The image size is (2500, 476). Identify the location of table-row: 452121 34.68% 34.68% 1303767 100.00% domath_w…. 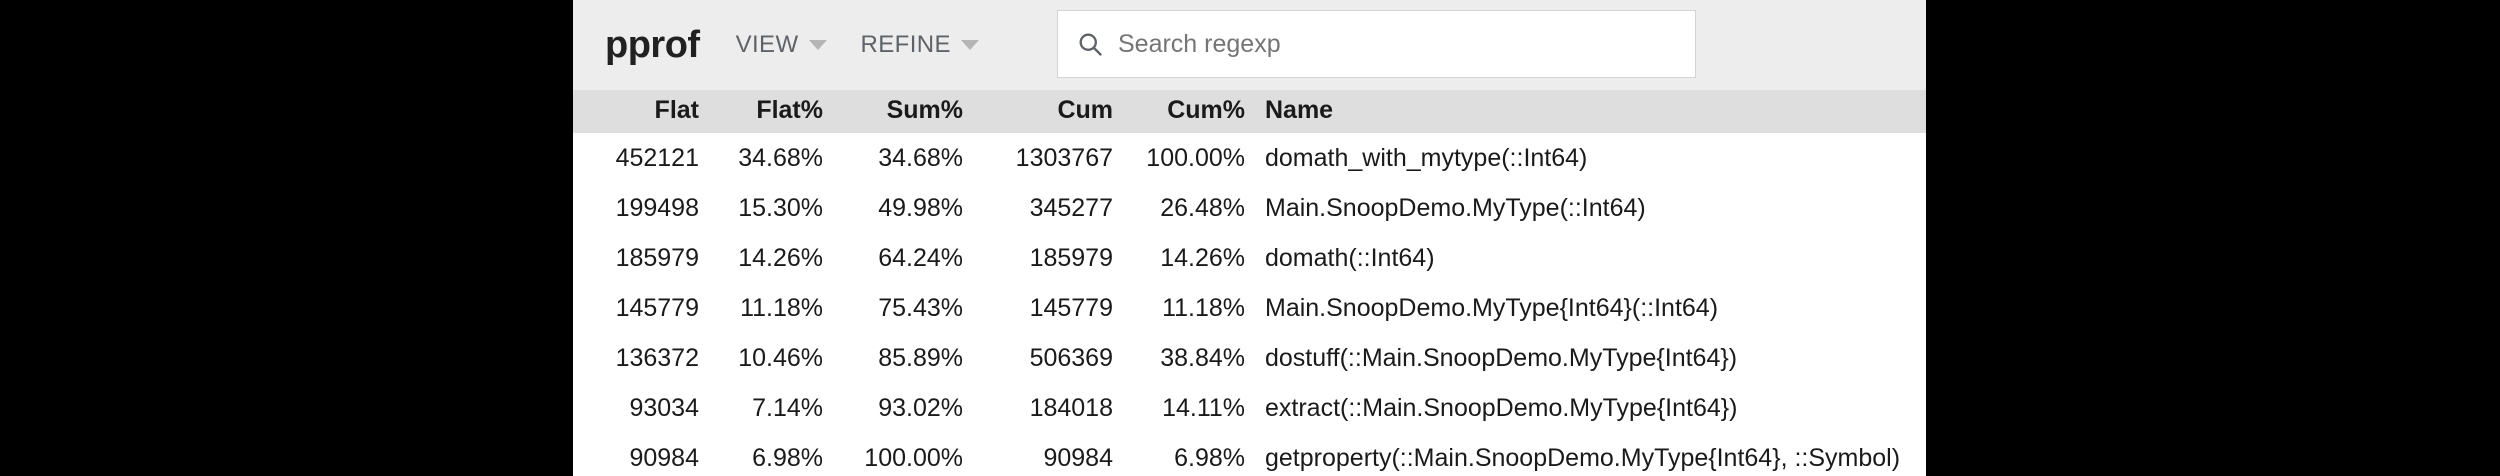
(1249, 158).